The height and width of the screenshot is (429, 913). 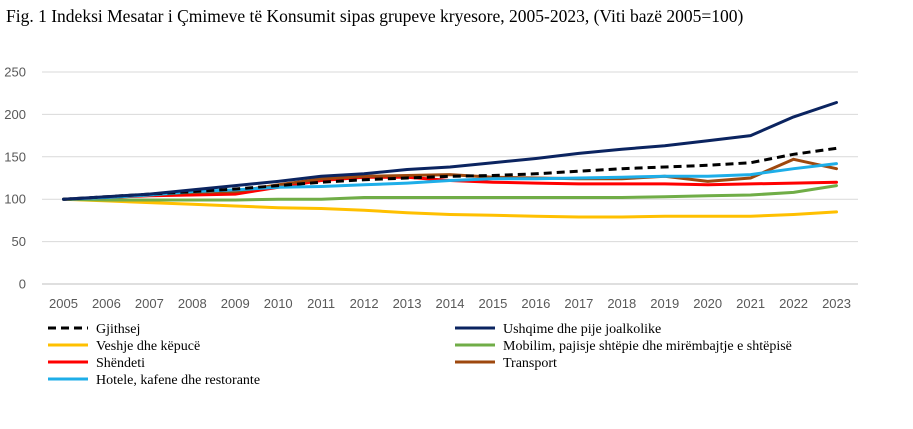 I want to click on x-tick-label: 2023, so click(x=836, y=303).